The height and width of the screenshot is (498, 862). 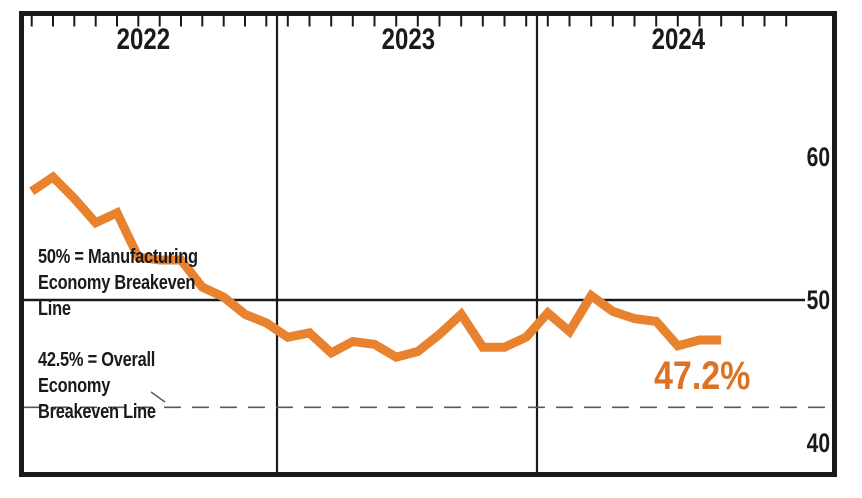 I want to click on year-label-2023: 2023, so click(x=408, y=39).